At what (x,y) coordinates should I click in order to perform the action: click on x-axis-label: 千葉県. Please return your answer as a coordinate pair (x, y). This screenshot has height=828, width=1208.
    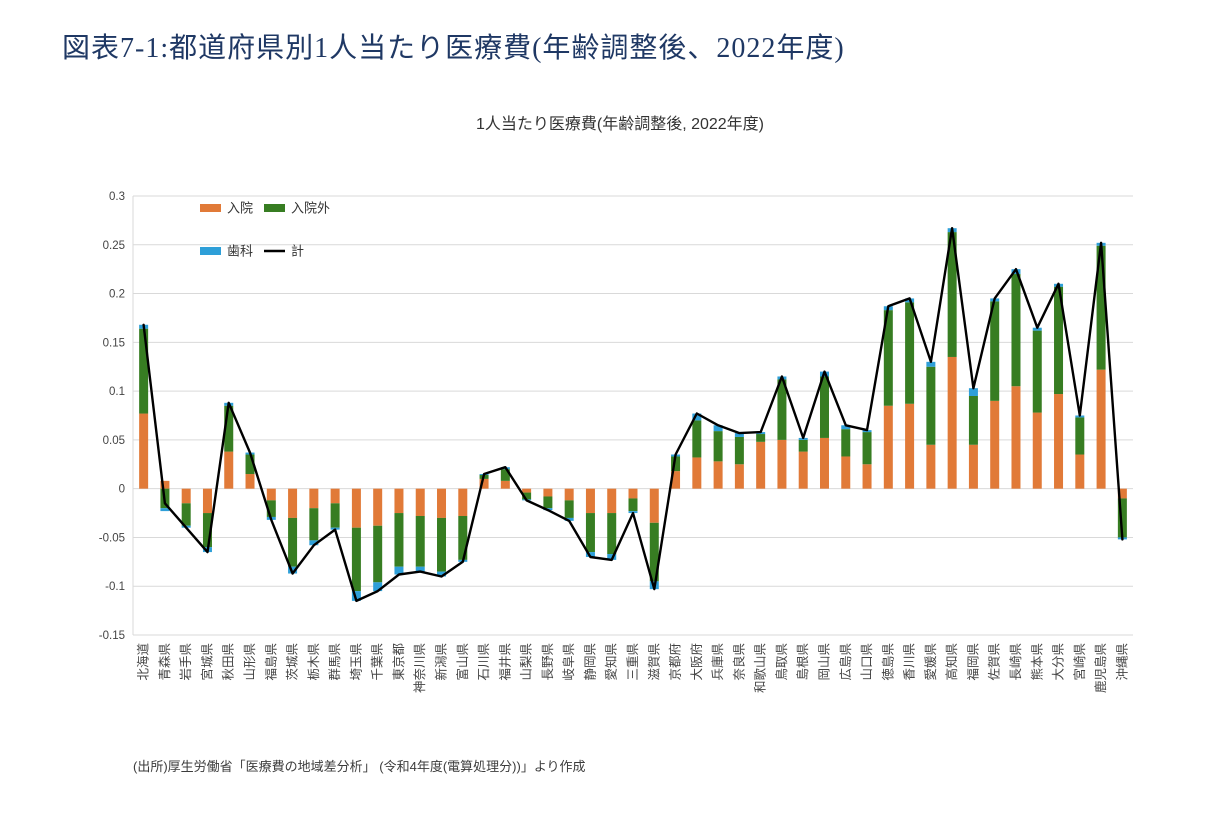
    Looking at the image, I should click on (378, 662).